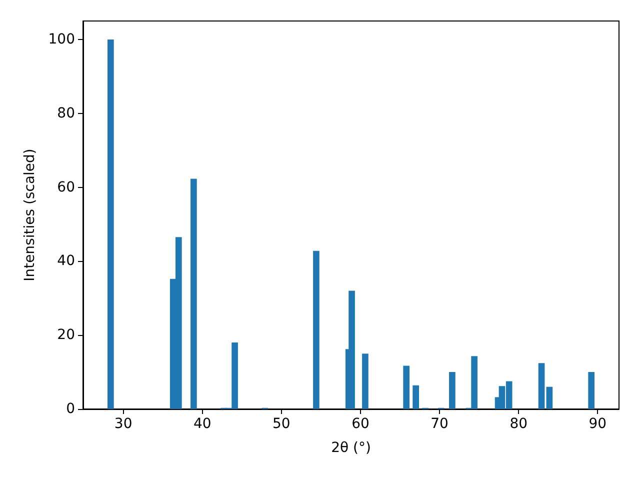  What do you see at coordinates (351, 448) in the screenshot?
I see `x-axis-title: 2θ (°)` at bounding box center [351, 448].